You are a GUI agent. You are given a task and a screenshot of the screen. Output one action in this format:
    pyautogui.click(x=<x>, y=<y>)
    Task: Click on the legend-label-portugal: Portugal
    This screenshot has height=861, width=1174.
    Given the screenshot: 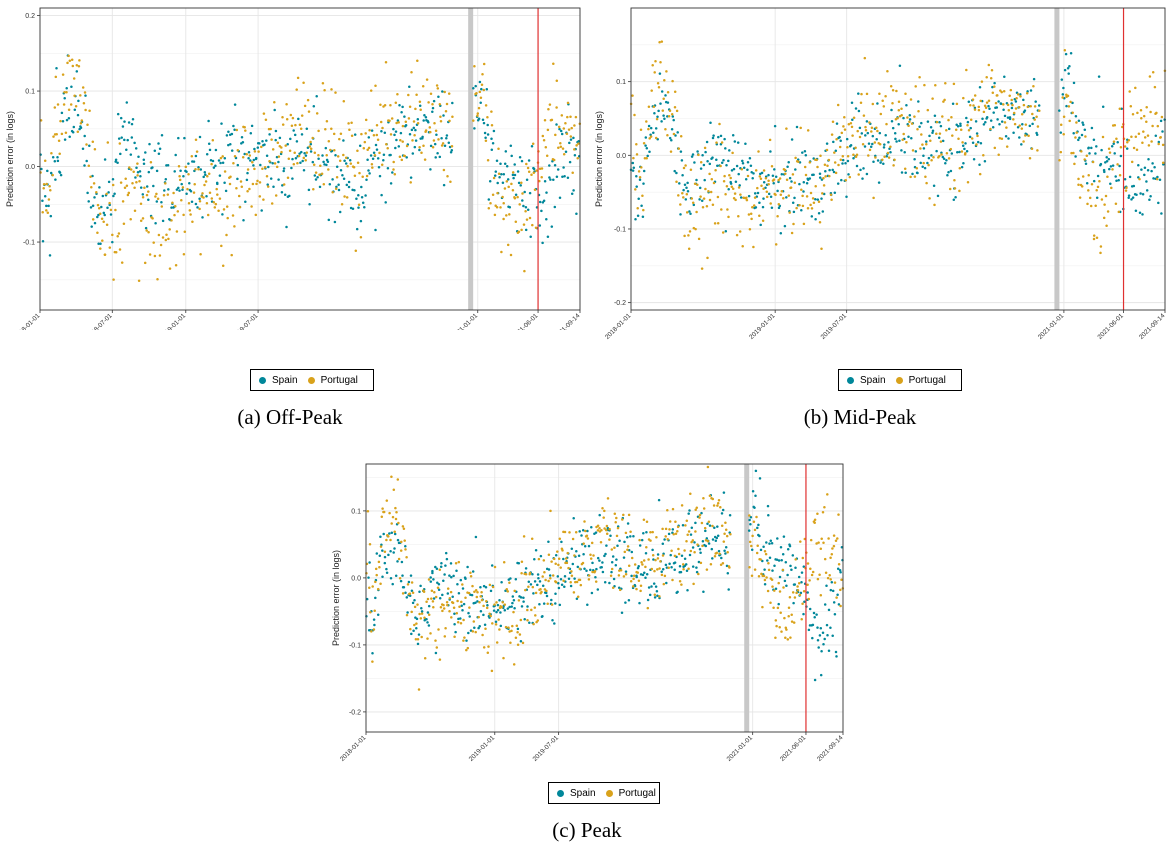 What is the action you would take?
    pyautogui.click(x=339, y=380)
    